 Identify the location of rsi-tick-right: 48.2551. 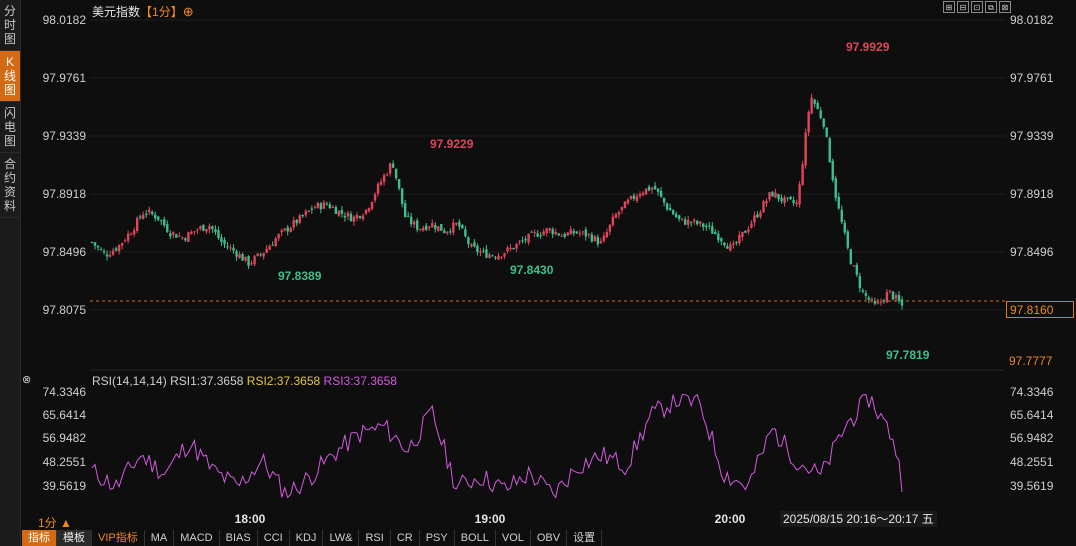
(1032, 462).